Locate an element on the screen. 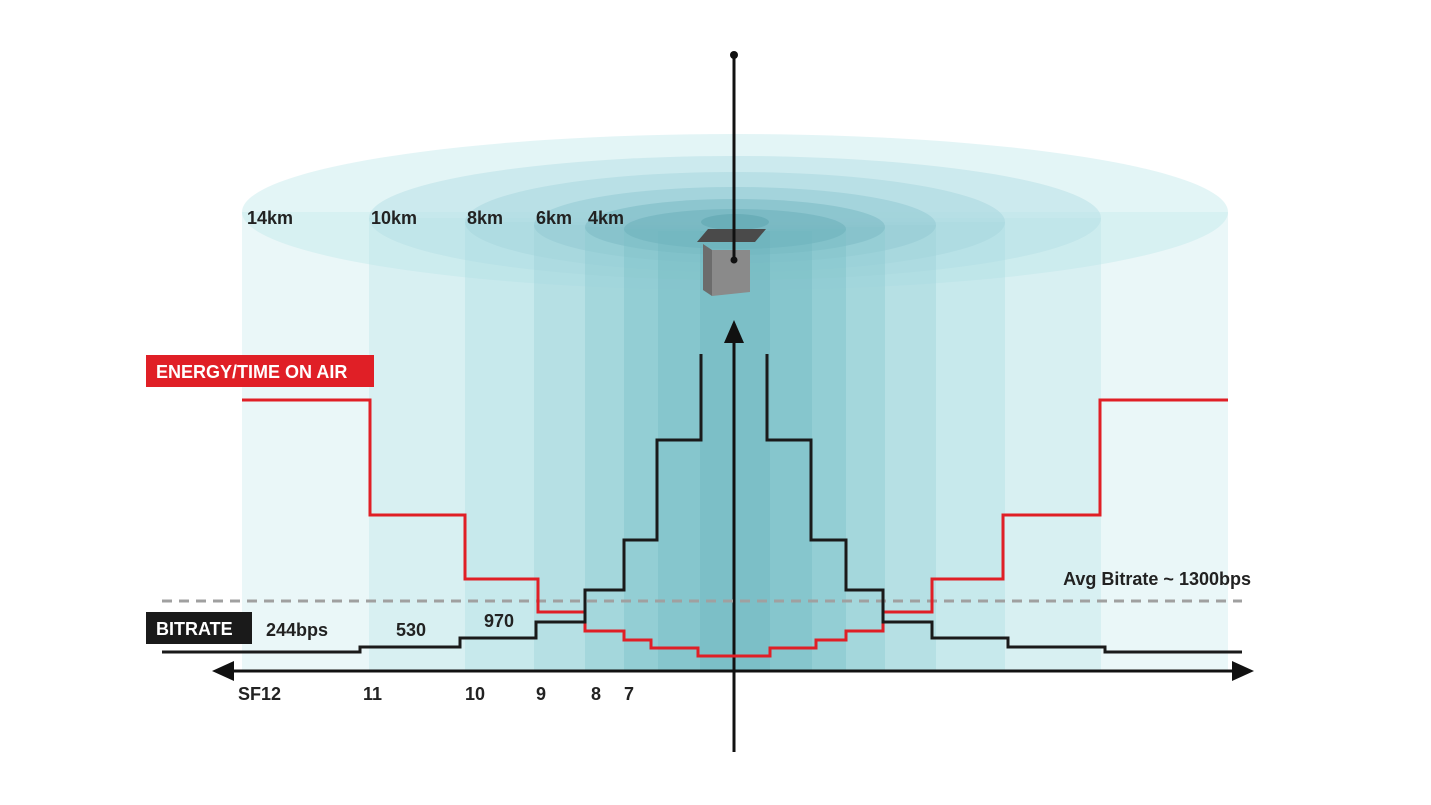 Image resolution: width=1431 pixels, height=805 pixels. vertical-arrow is located at coordinates (734, 536).